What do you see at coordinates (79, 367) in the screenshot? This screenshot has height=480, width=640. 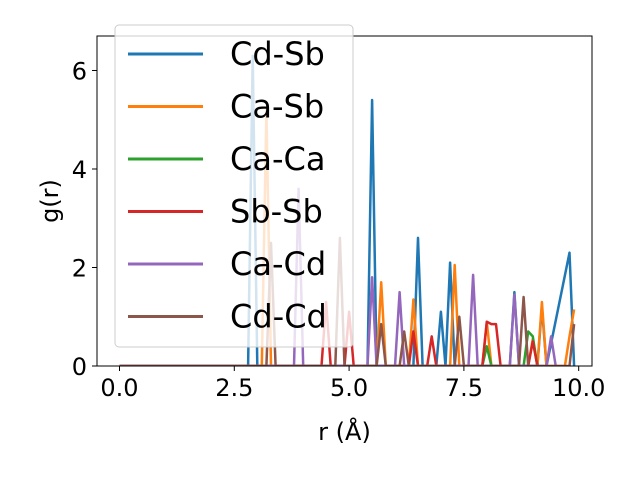 I see `y-tick-label: 0` at bounding box center [79, 367].